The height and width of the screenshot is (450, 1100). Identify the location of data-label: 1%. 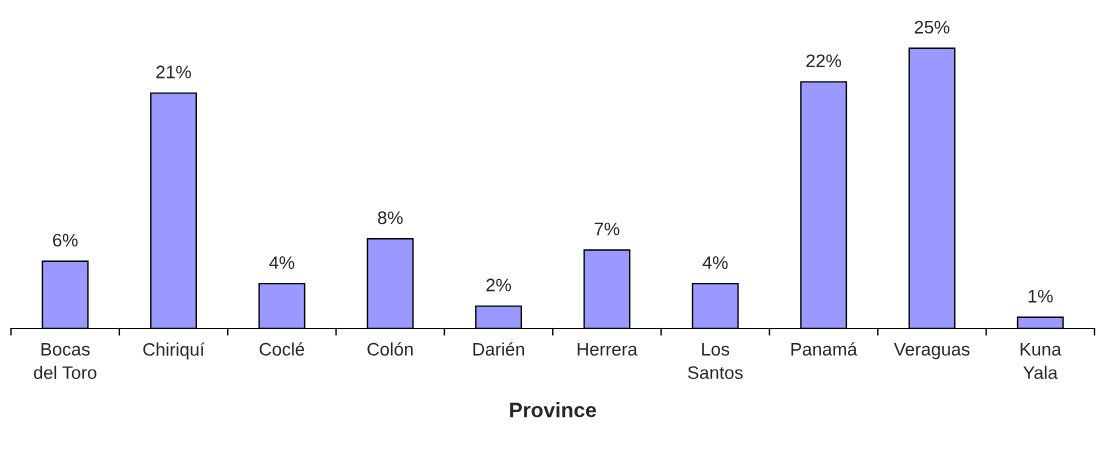
(1040, 296).